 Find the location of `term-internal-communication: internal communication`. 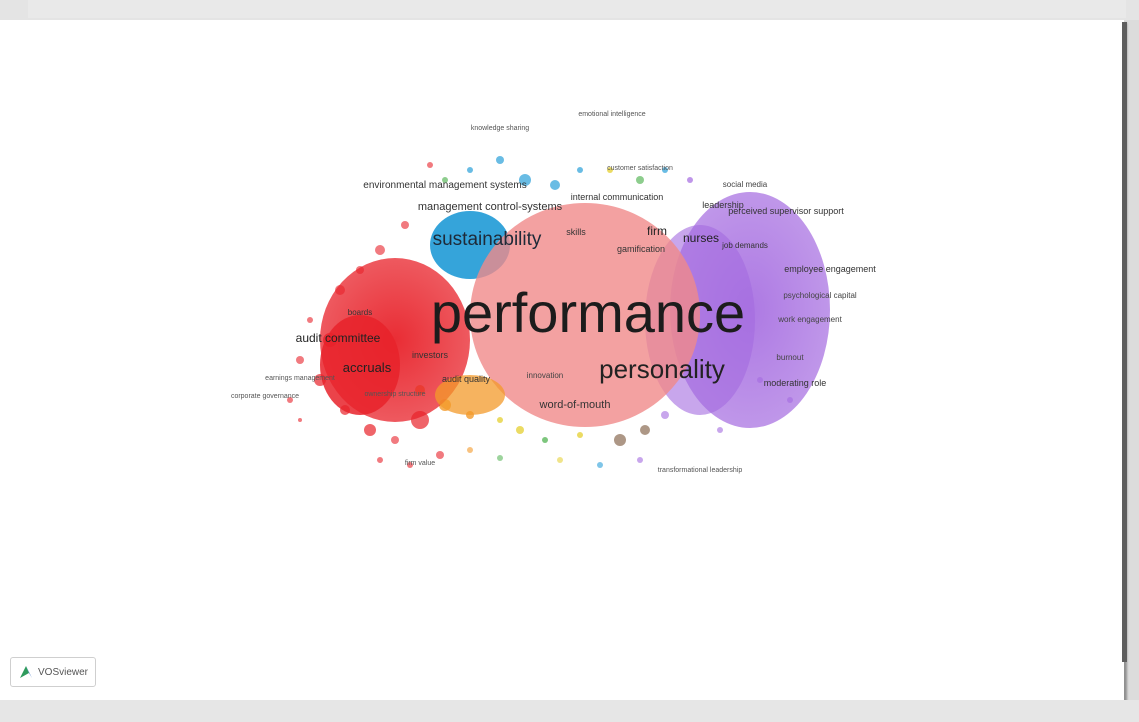

term-internal-communication: internal communication is located at coordinates (617, 197).